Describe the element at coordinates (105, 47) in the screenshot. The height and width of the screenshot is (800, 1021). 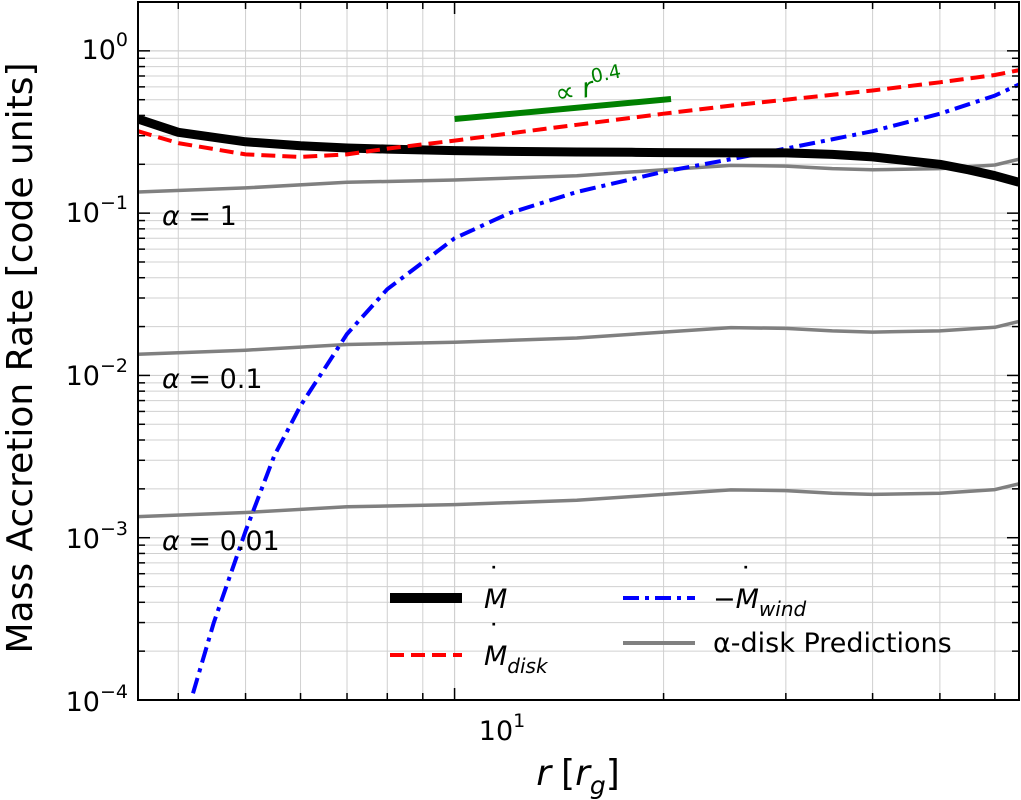
I see `y-tick-label-1e0: 10⁰` at that location.